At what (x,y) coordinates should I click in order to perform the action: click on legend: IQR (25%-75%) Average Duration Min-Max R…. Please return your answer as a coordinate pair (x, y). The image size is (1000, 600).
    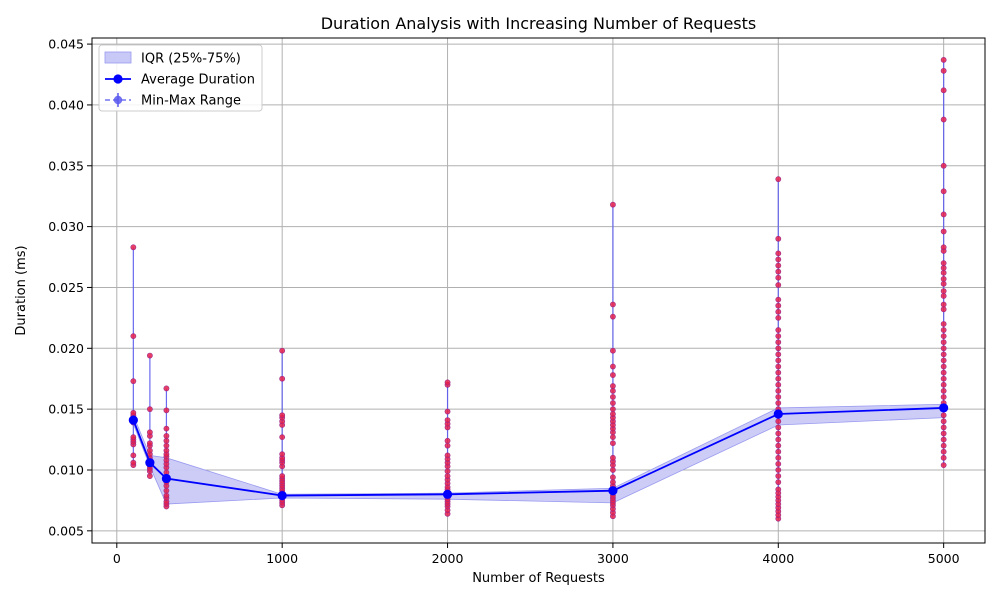
    Looking at the image, I should click on (180, 78).